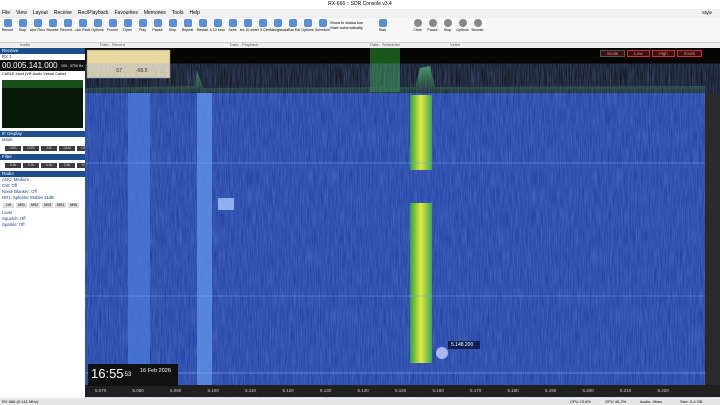 The height and width of the screenshot is (405, 720). I want to click on menu-item: View, so click(21, 13).